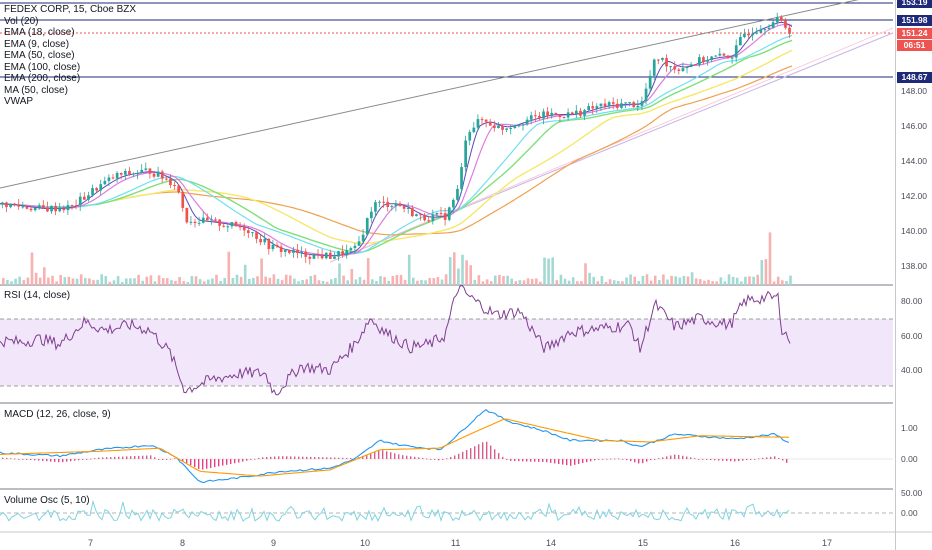 Image resolution: width=932 pixels, height=550 pixels. What do you see at coordinates (39, 55) in the screenshot?
I see `indicator-ema50: EMA (50, close)` at bounding box center [39, 55].